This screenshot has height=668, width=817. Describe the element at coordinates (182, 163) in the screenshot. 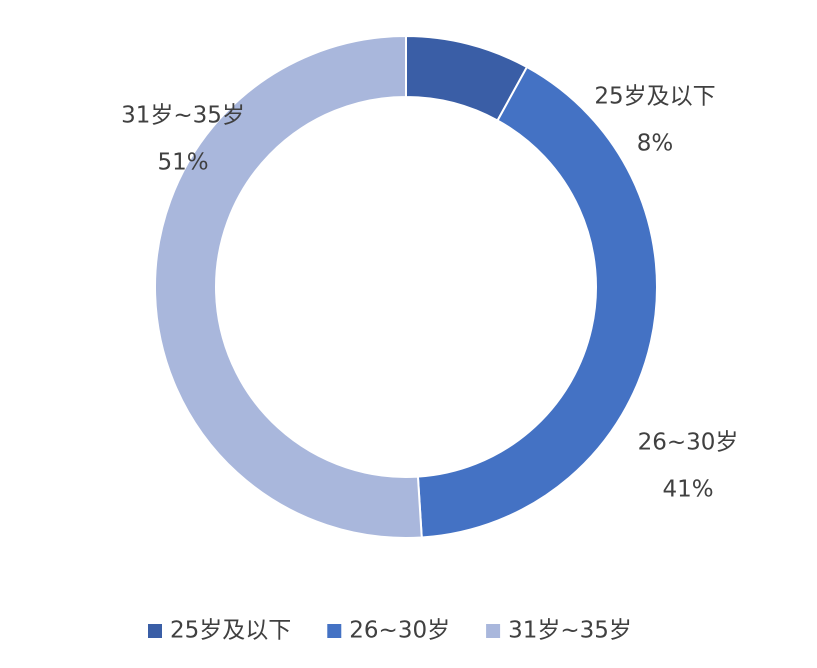

I see `data-label-value: 51%` at that location.